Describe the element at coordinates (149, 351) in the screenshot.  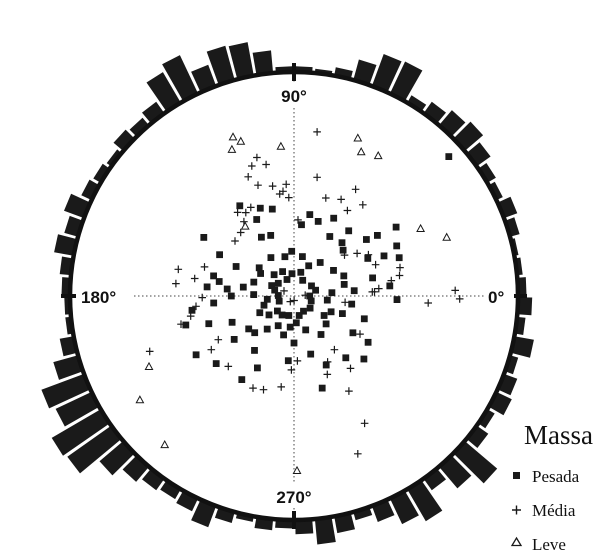
I see `point-média-47` at that location.